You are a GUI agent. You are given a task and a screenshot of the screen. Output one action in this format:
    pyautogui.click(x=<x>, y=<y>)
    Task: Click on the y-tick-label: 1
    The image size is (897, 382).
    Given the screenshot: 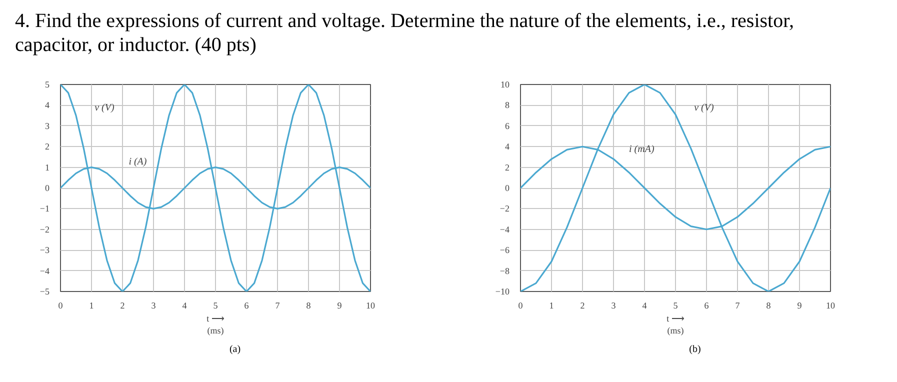 What is the action you would take?
    pyautogui.click(x=47, y=167)
    